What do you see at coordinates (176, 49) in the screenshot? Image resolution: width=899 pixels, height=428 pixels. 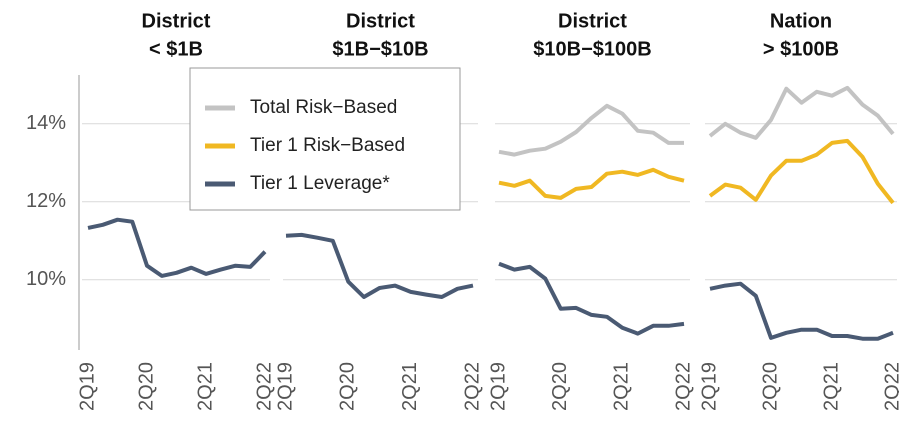 I see `panel-title: < $1B` at bounding box center [176, 49].